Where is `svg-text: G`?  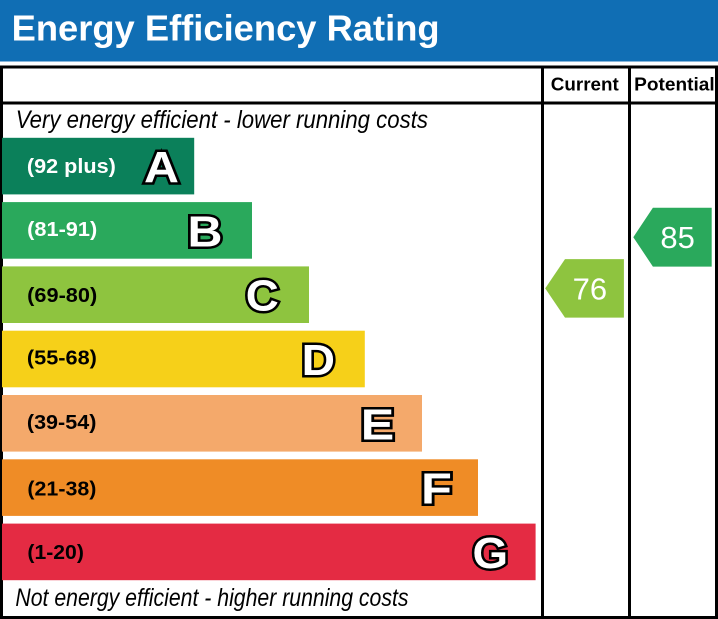
svg-text: G is located at coordinates (491, 553).